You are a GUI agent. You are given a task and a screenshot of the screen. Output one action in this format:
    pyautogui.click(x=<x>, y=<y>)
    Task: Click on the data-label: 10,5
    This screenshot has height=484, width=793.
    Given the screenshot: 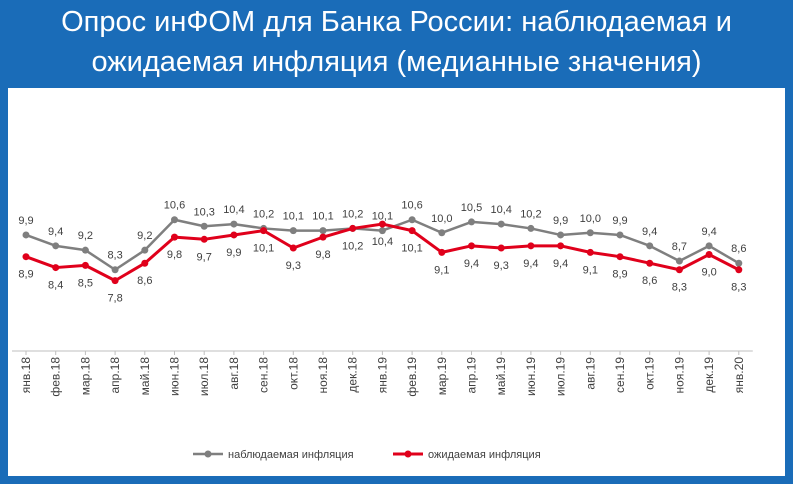 What is the action you would take?
    pyautogui.click(x=471, y=208)
    